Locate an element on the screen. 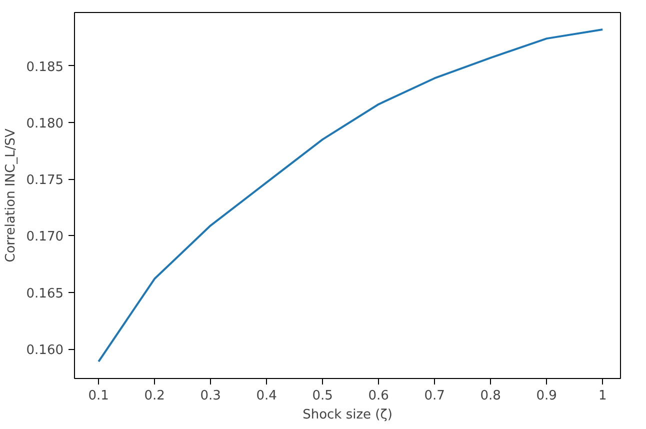  y-tick-label: 0.165 is located at coordinates (45, 294).